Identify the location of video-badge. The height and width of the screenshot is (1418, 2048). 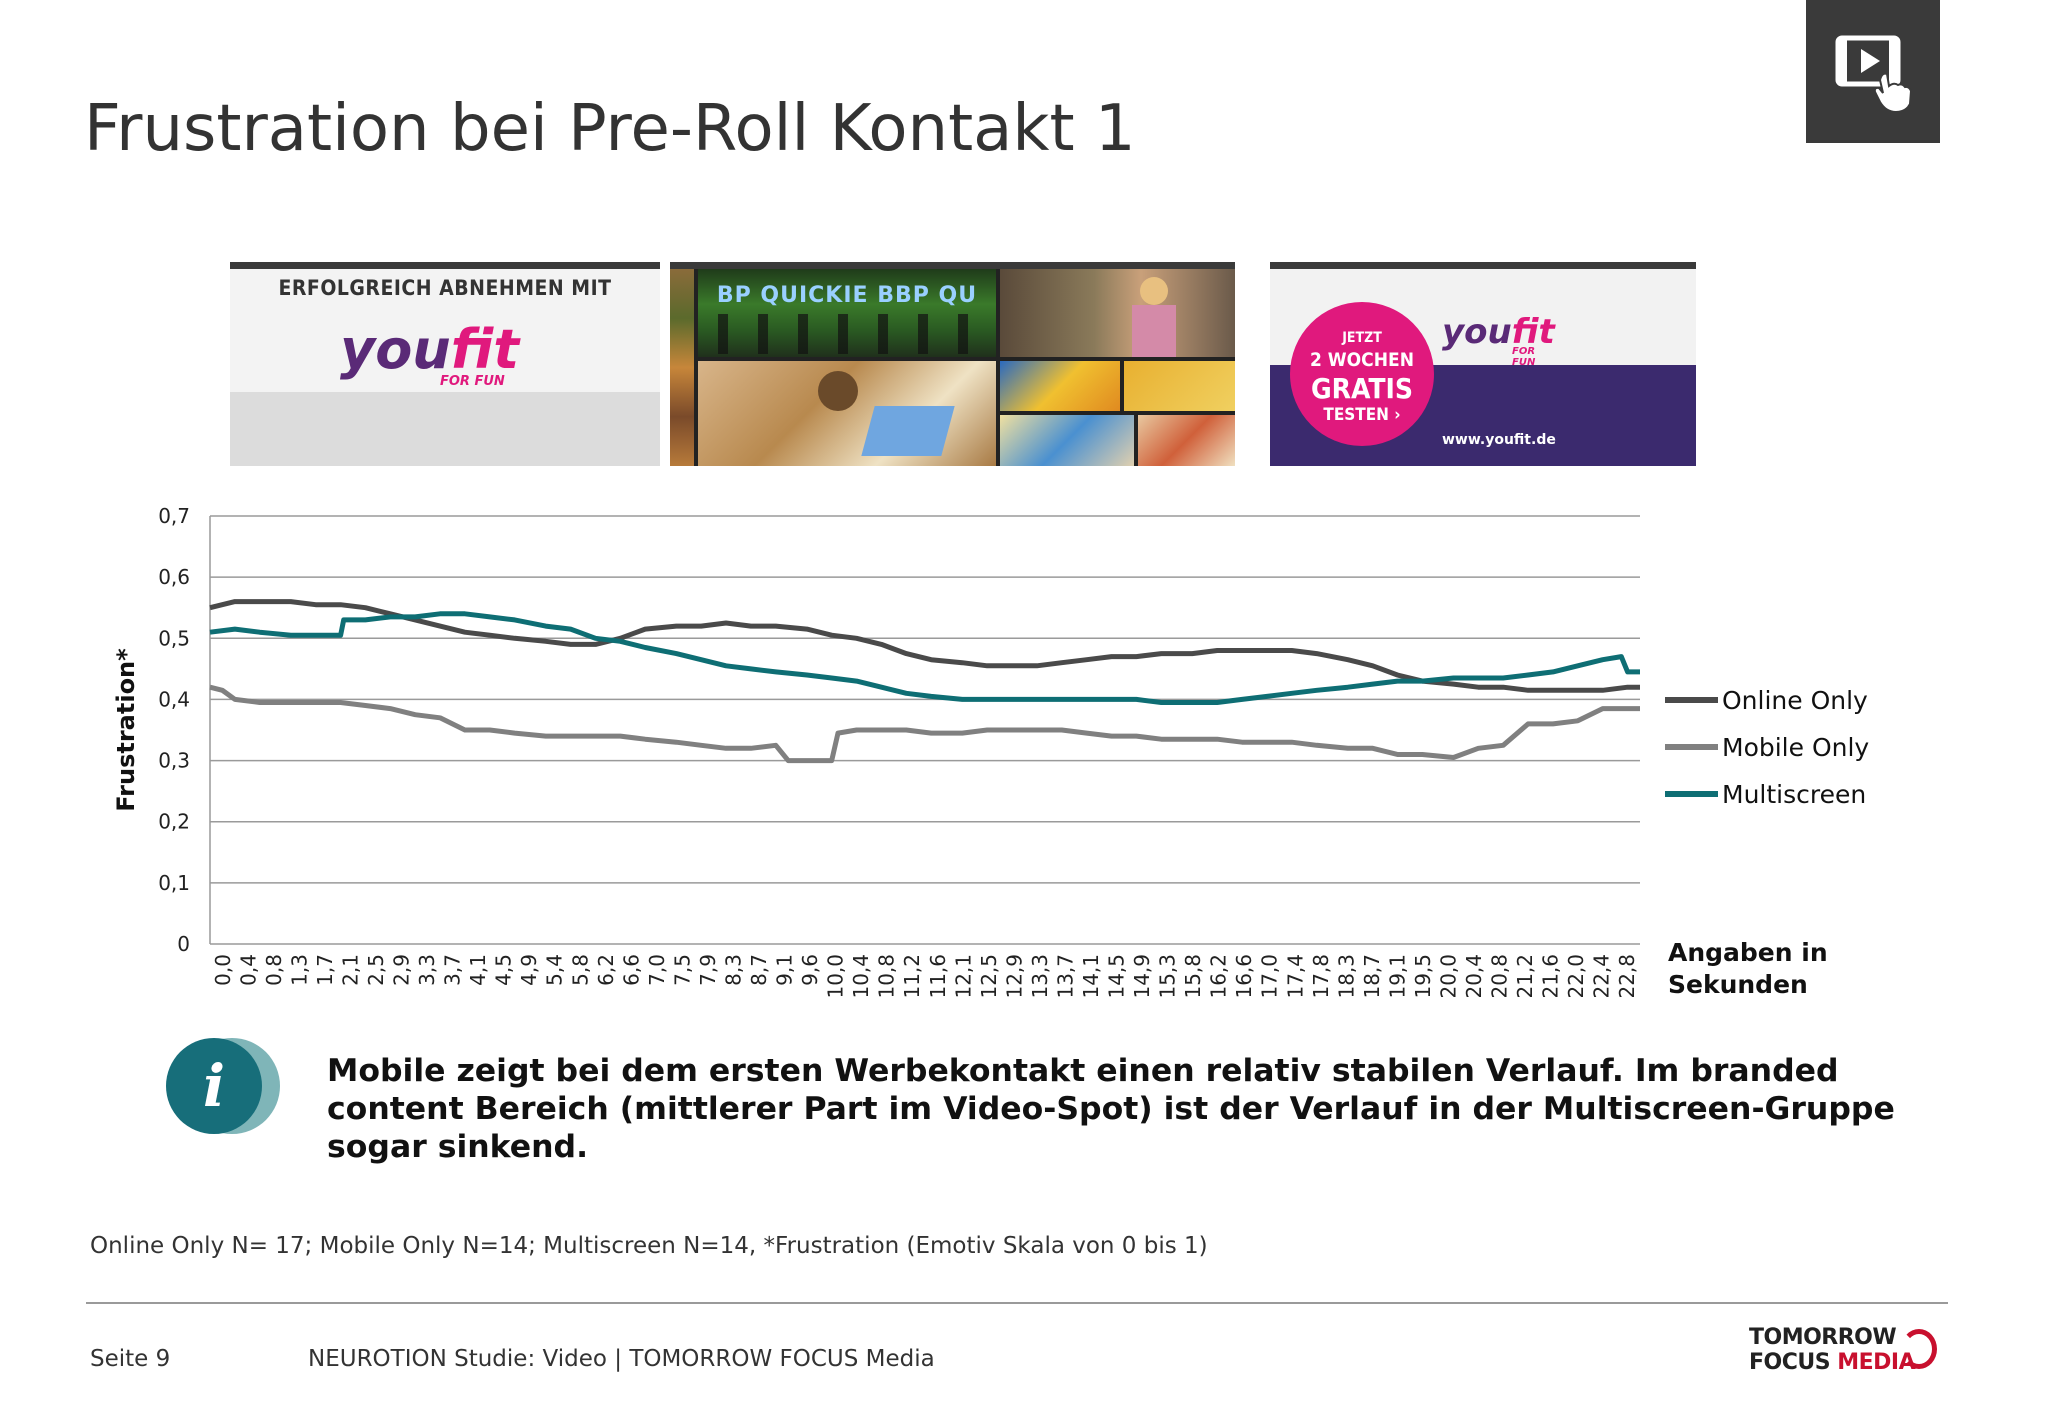
(1873, 71).